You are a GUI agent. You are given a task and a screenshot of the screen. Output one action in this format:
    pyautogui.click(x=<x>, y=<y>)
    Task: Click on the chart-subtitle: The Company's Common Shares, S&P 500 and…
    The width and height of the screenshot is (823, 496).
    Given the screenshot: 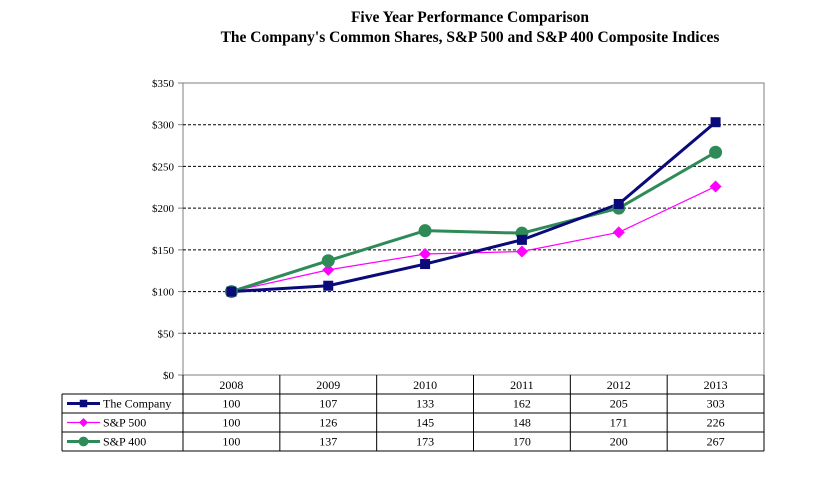 What is the action you would take?
    pyautogui.click(x=470, y=37)
    